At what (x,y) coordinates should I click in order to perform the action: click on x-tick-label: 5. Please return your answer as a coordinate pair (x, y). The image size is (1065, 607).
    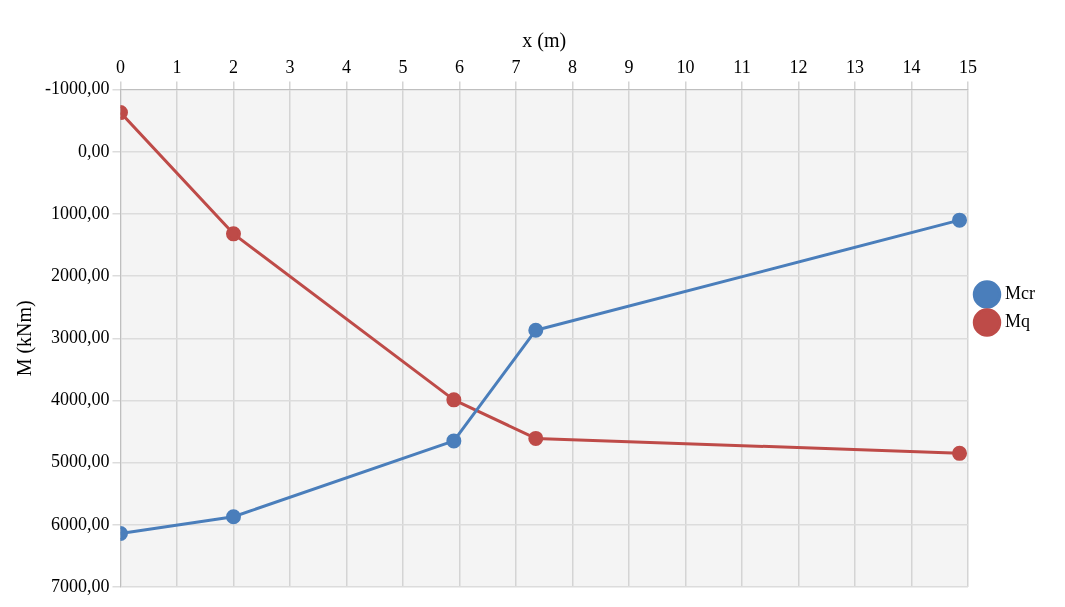
    Looking at the image, I should click on (403, 66).